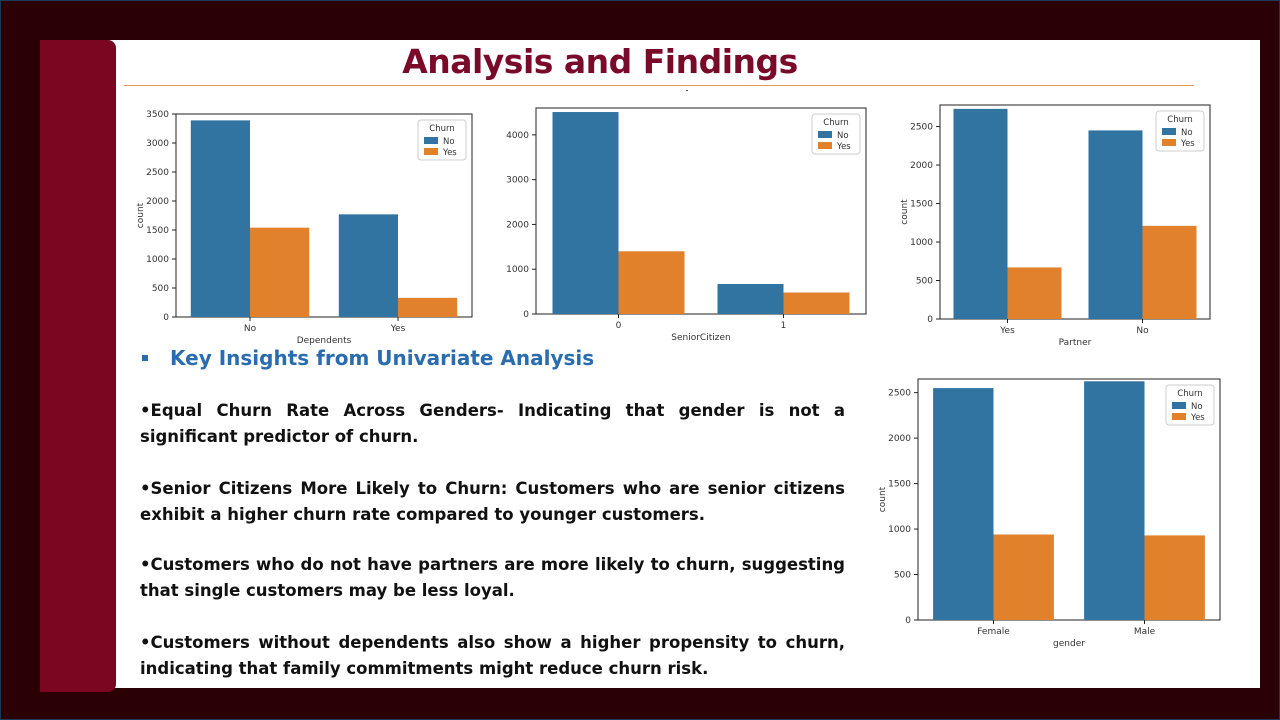 This screenshot has height=720, width=1280. What do you see at coordinates (963, 504) in the screenshot?
I see `bar-female-churn-no` at bounding box center [963, 504].